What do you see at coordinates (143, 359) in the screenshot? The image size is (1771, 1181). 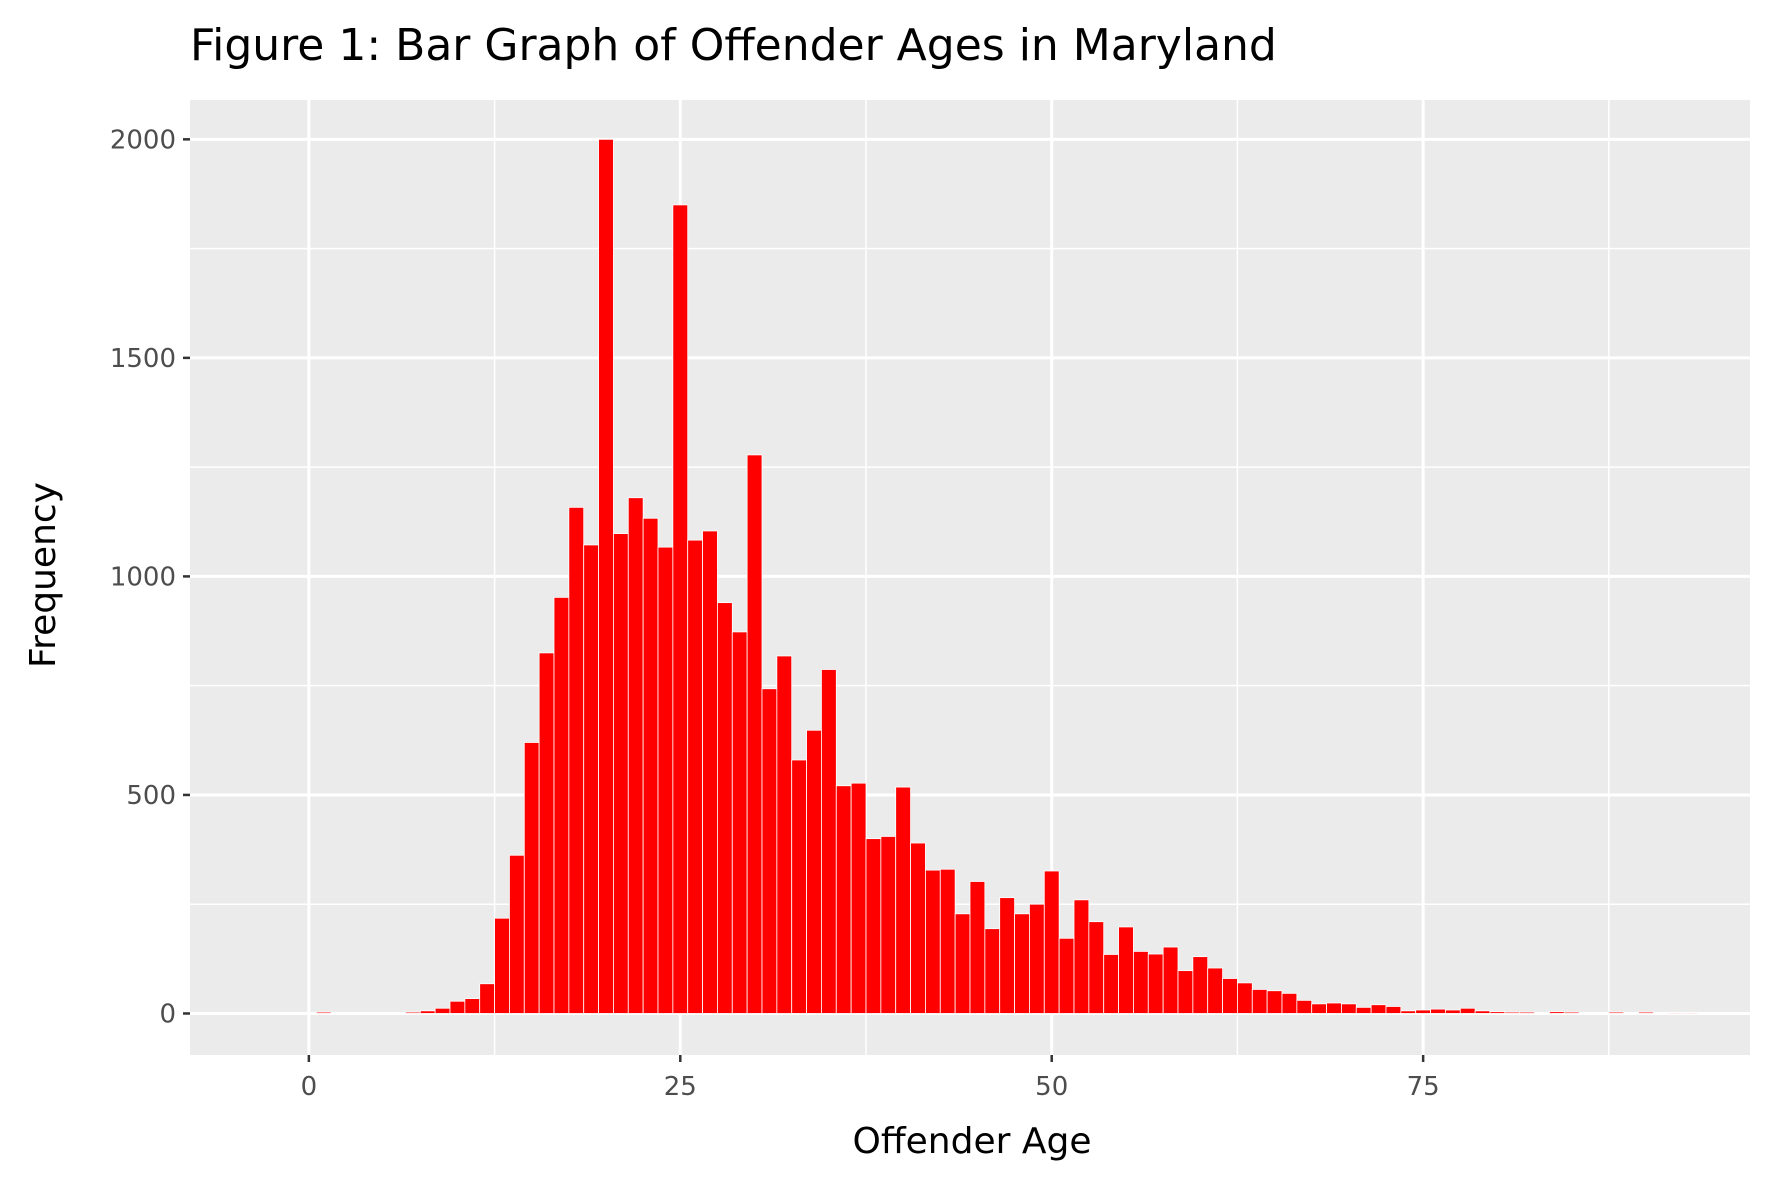 I see `y-tick-label: 1500` at bounding box center [143, 359].